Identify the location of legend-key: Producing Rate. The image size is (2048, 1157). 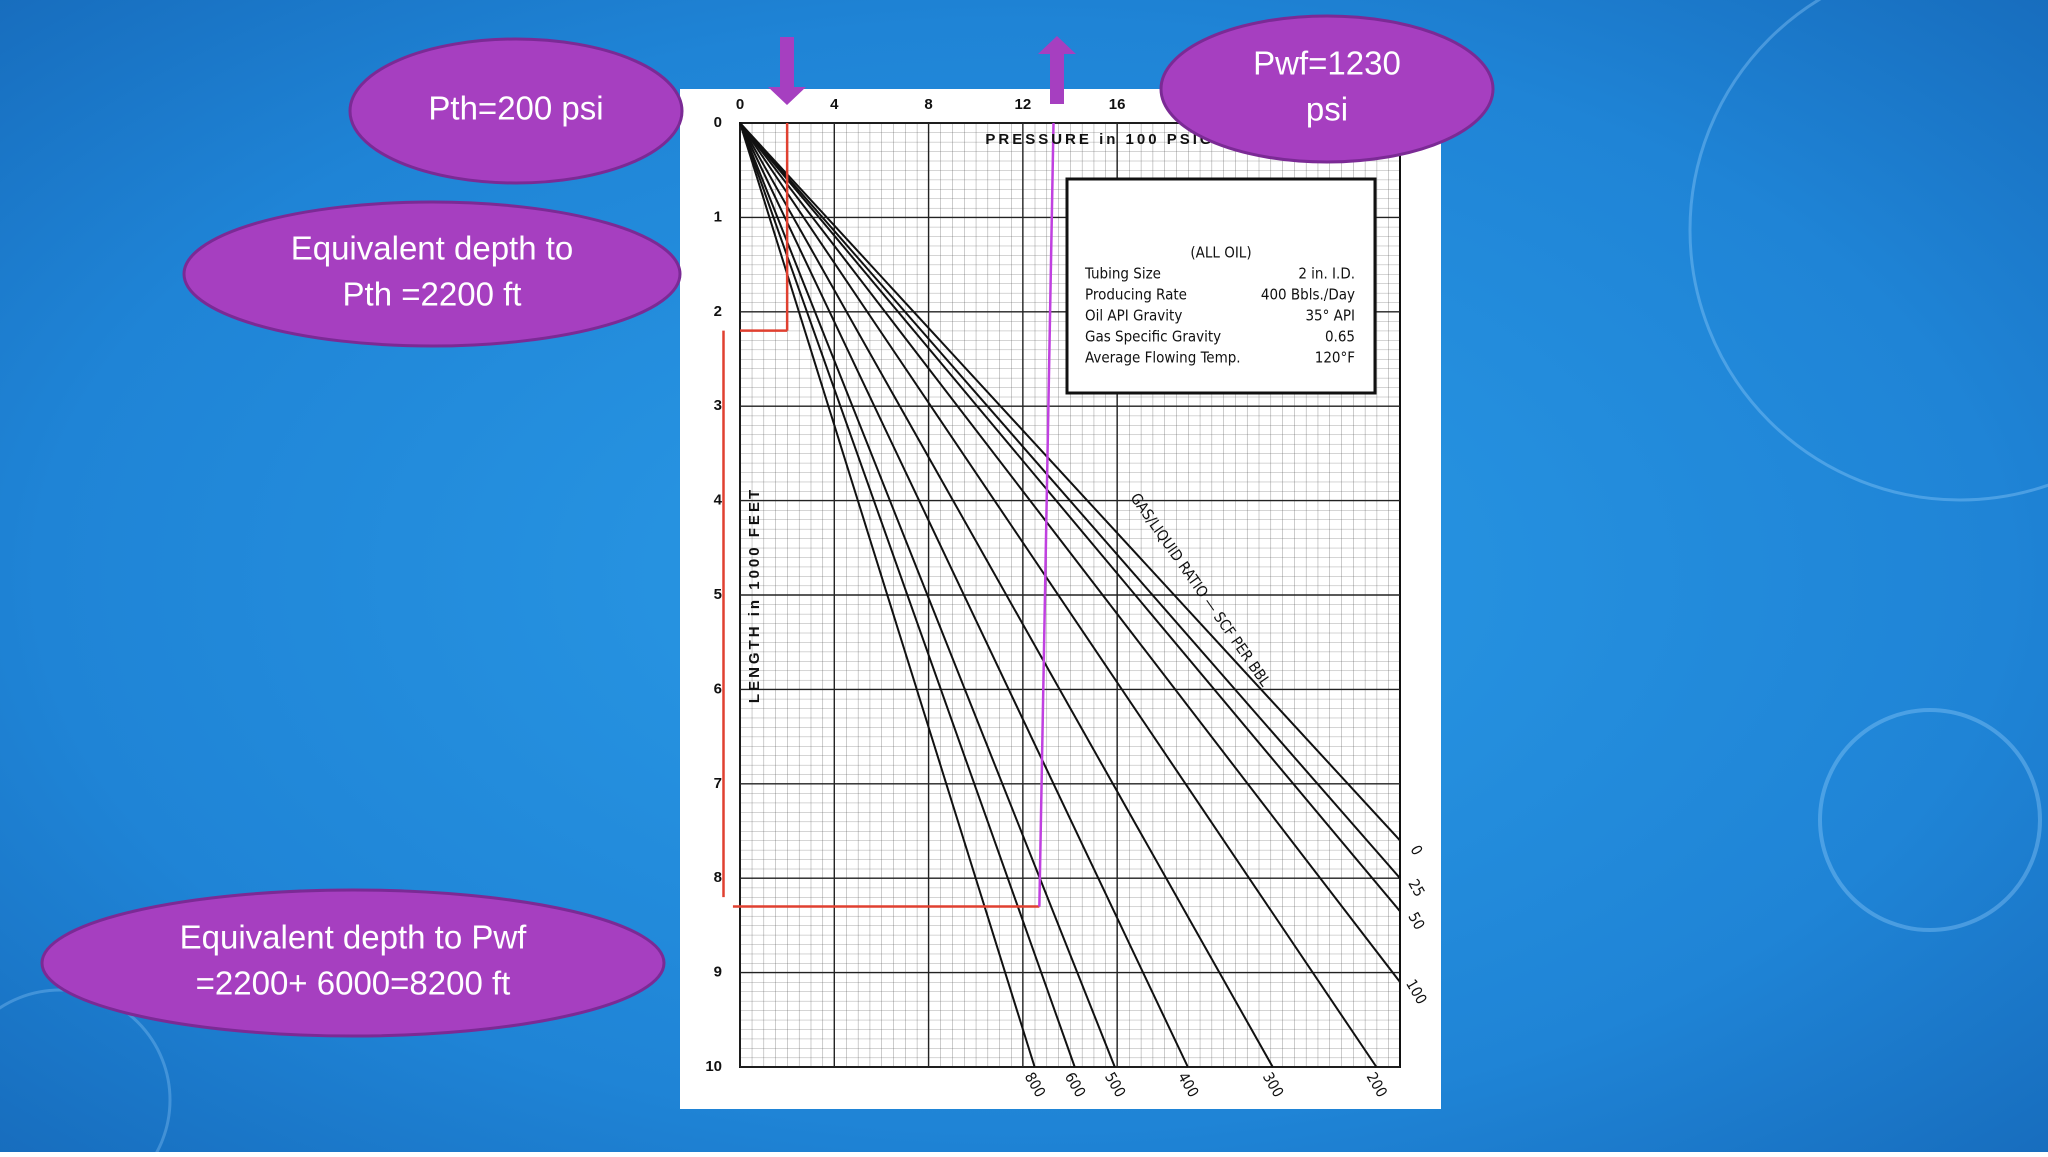
(1136, 295).